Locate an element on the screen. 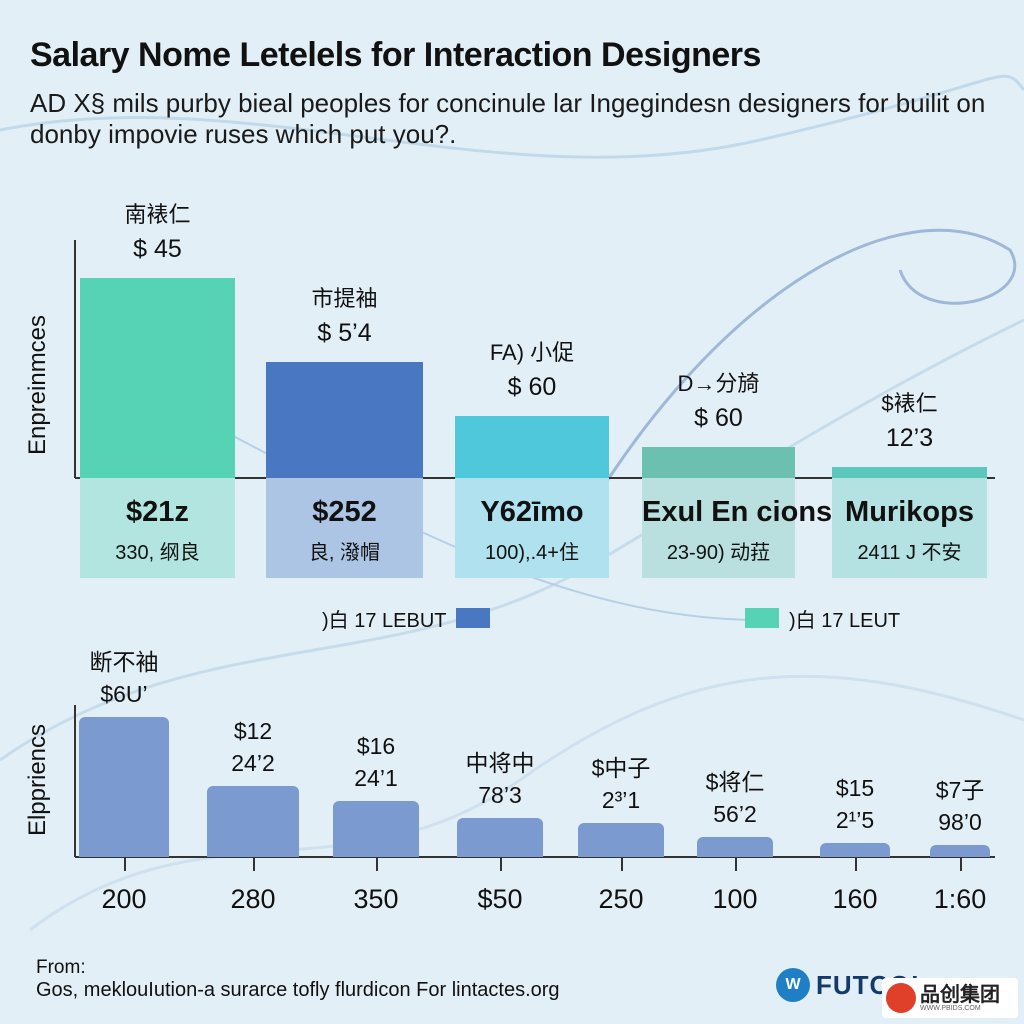 Image resolution: width=1024 pixels, height=1024 pixels. value-panel: Exul En cions 23-90) 动菈 is located at coordinates (737, 528).